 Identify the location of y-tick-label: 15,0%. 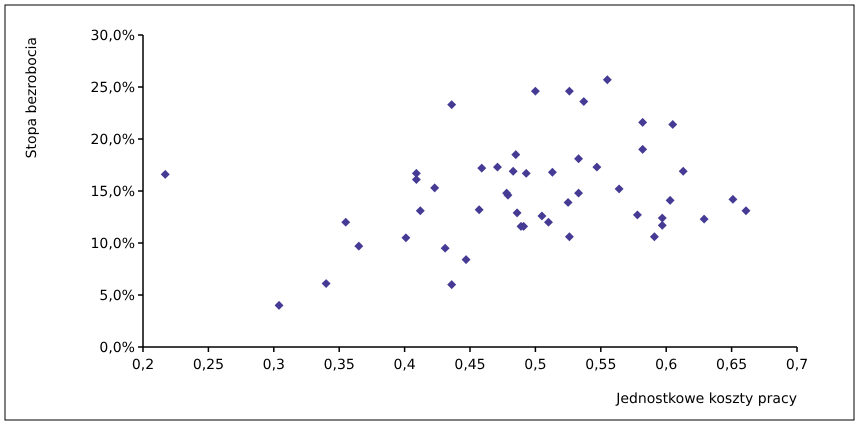
(112, 192).